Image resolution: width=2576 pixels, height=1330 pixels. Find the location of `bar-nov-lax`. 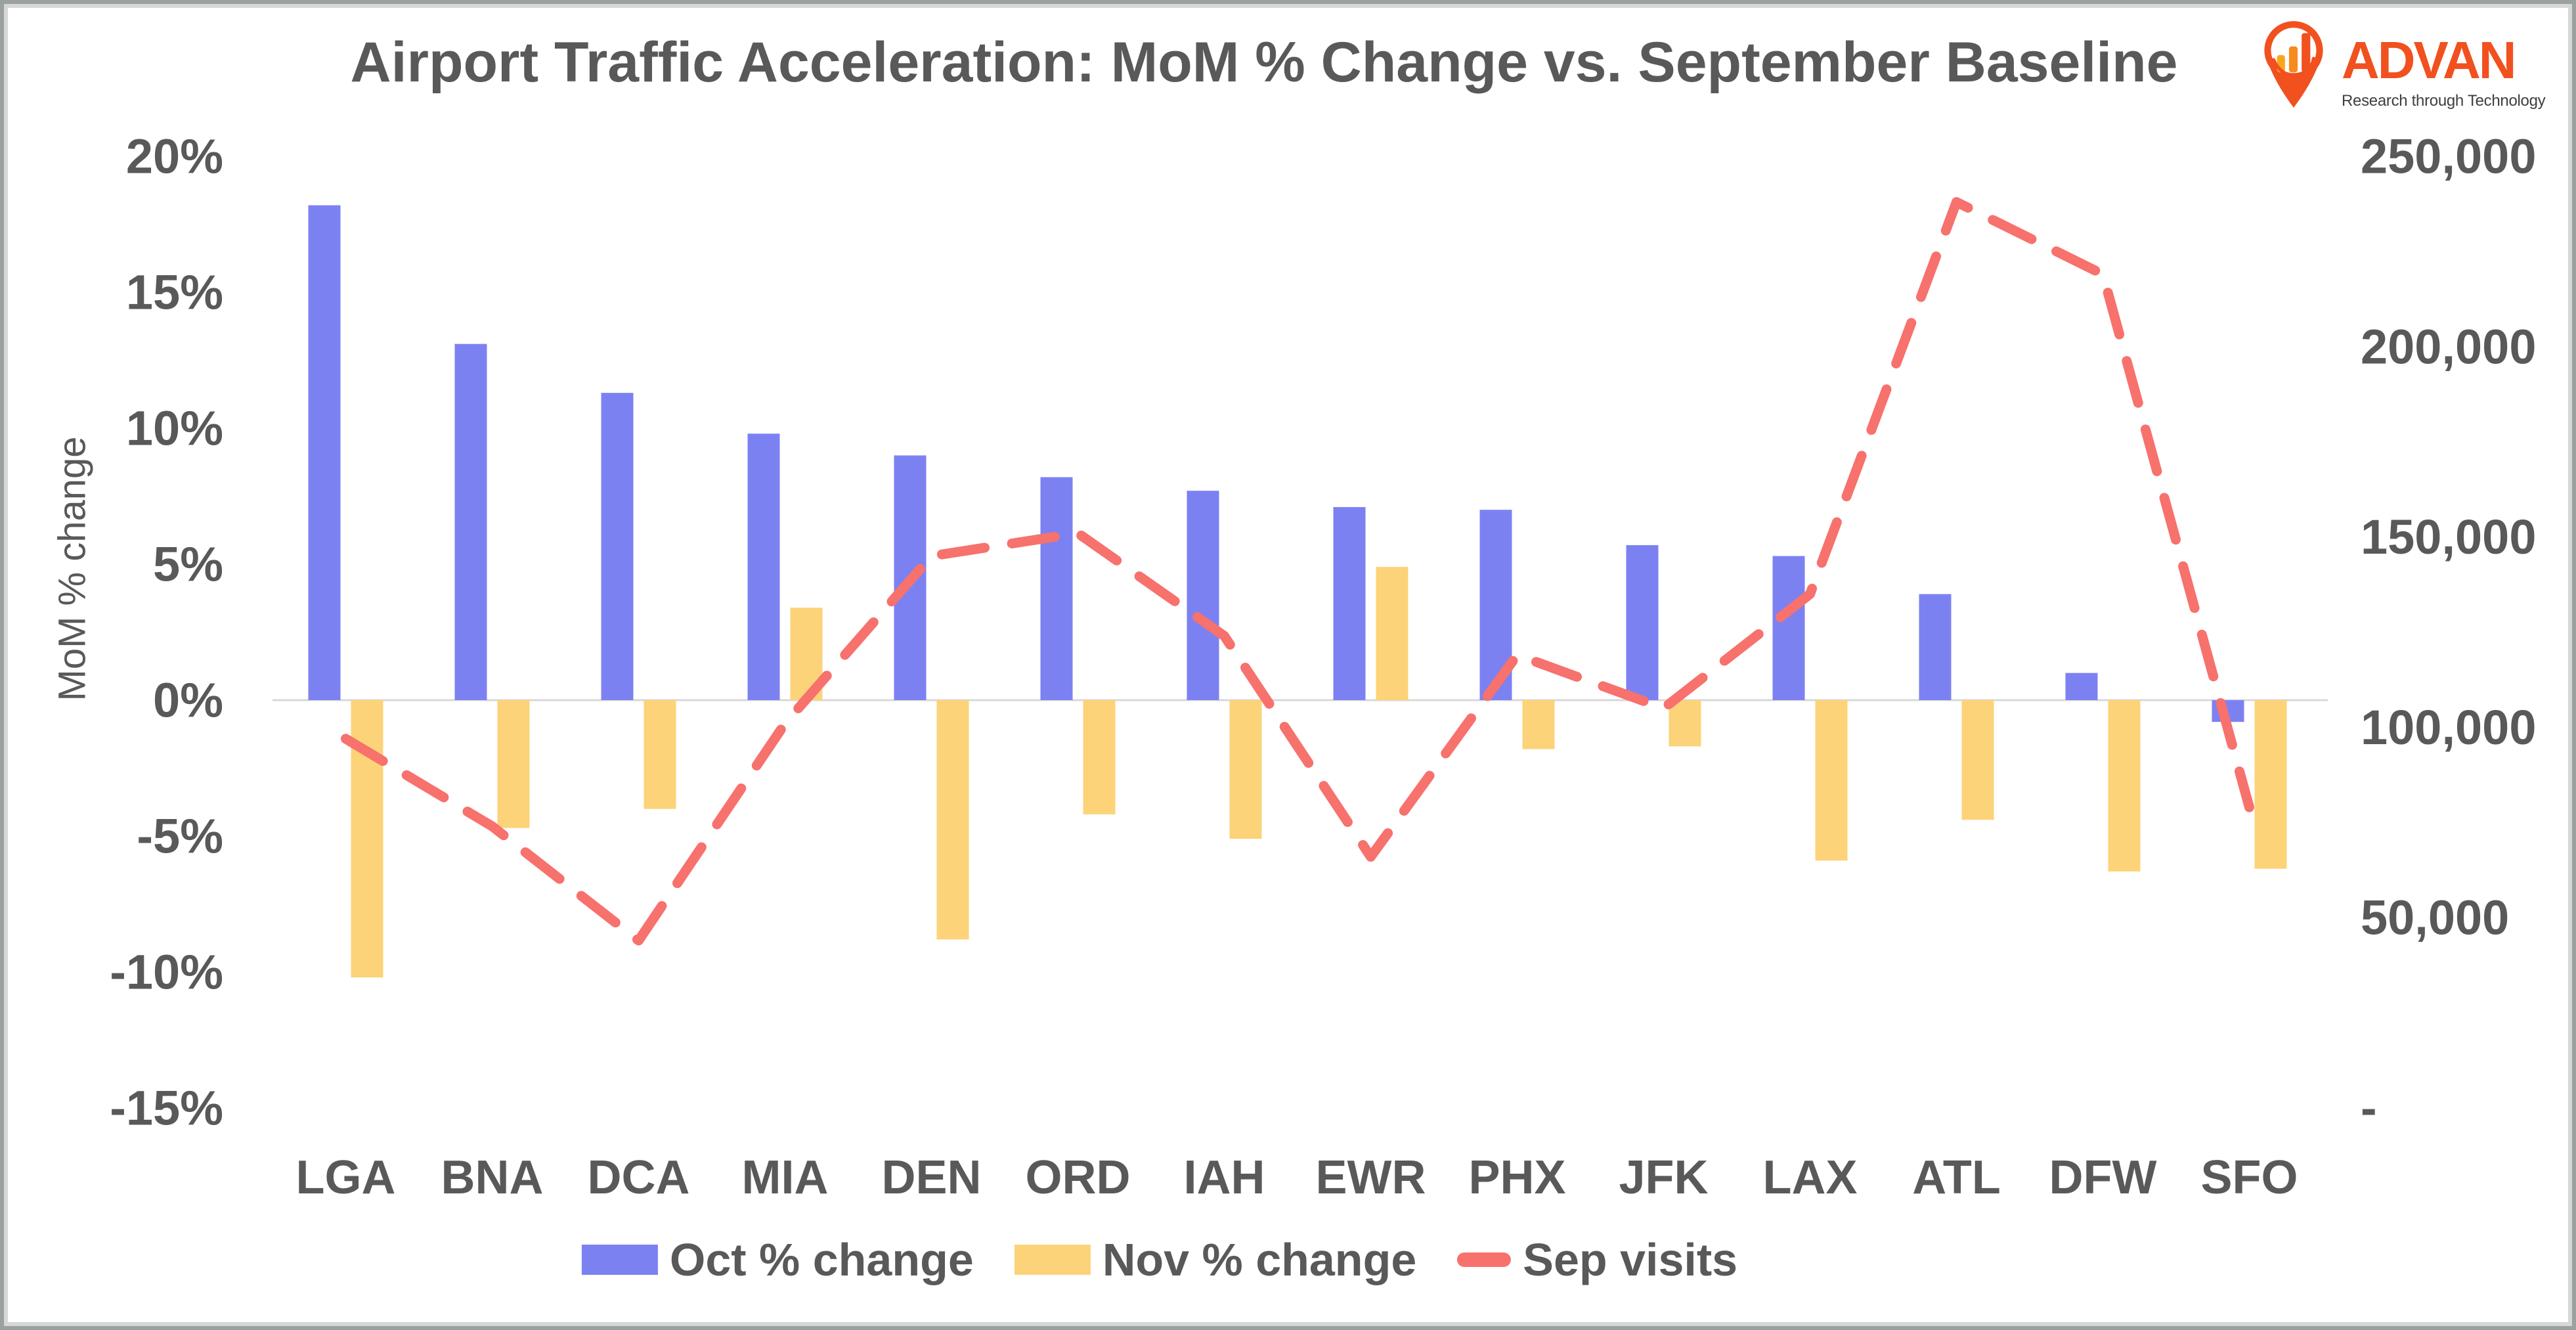

bar-nov-lax is located at coordinates (1832, 780).